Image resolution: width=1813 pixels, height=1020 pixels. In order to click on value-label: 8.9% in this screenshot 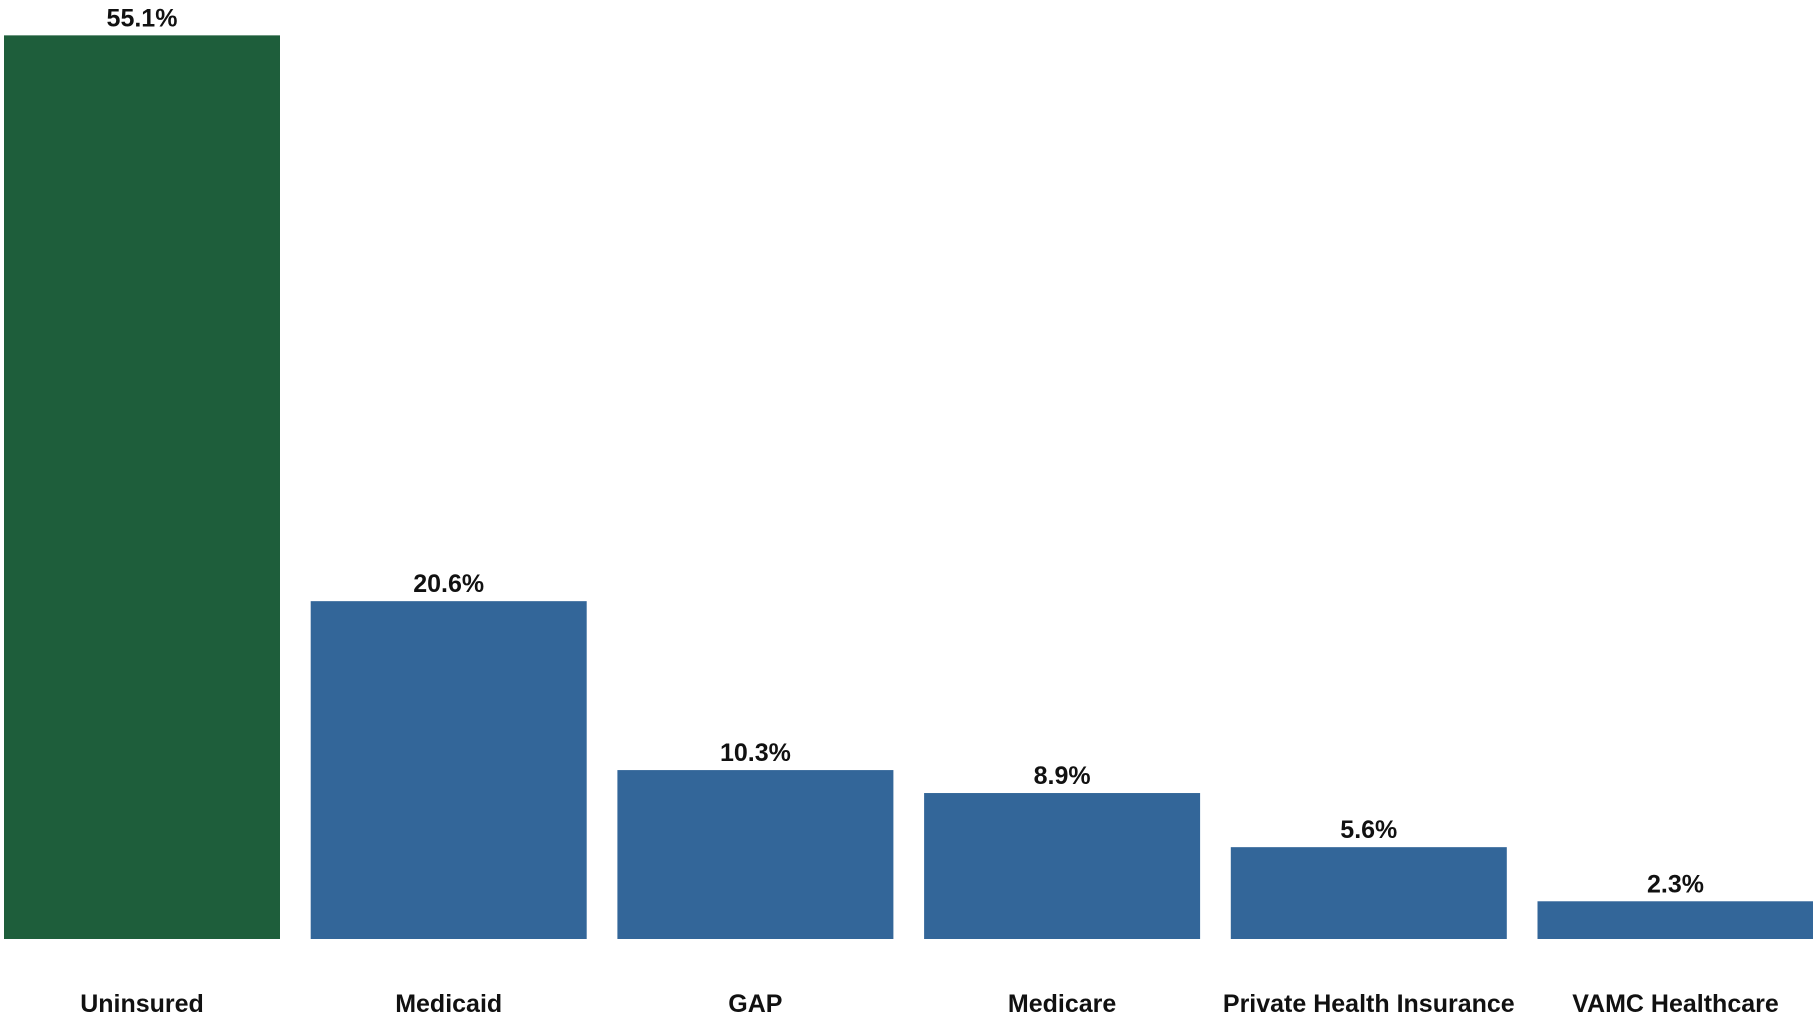, I will do `click(1062, 776)`.